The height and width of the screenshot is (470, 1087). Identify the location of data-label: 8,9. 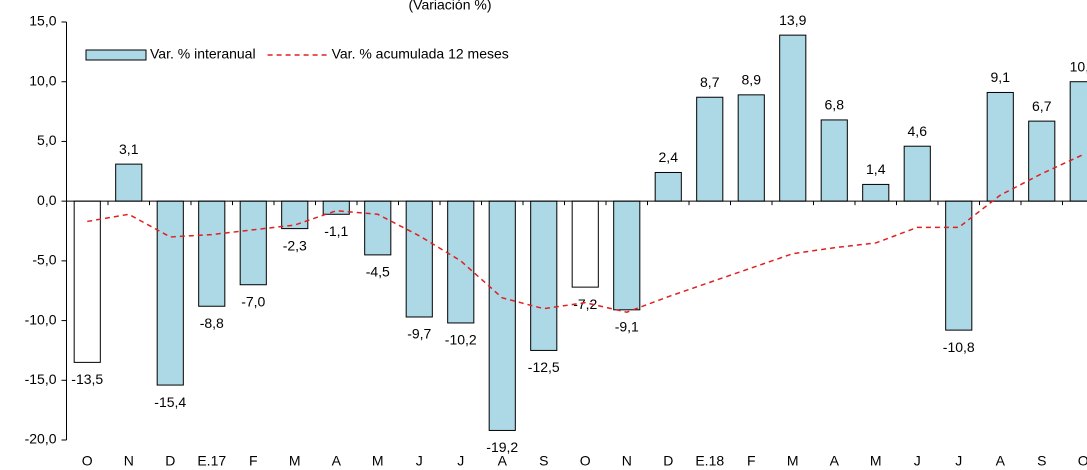
(752, 80).